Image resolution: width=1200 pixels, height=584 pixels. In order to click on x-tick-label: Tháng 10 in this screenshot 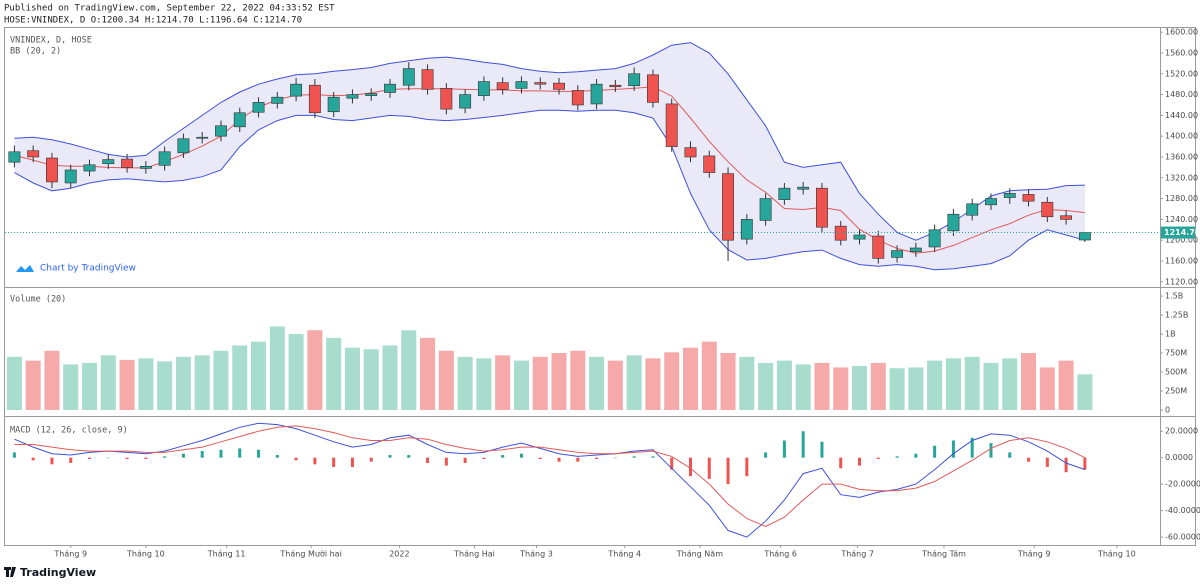, I will do `click(1116, 554)`.